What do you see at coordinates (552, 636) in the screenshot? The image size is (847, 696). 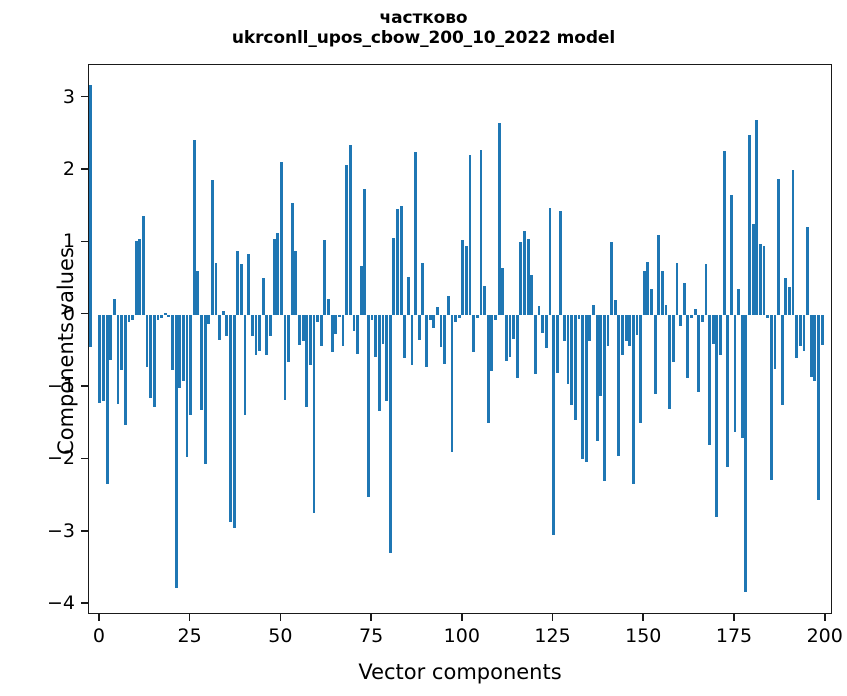 I see `x-tick-label: 125` at bounding box center [552, 636].